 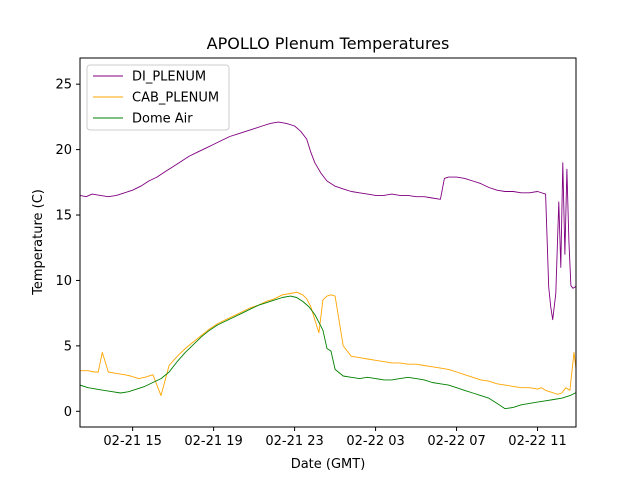 I want to click on y-tick-label: 20, so click(x=63, y=150).